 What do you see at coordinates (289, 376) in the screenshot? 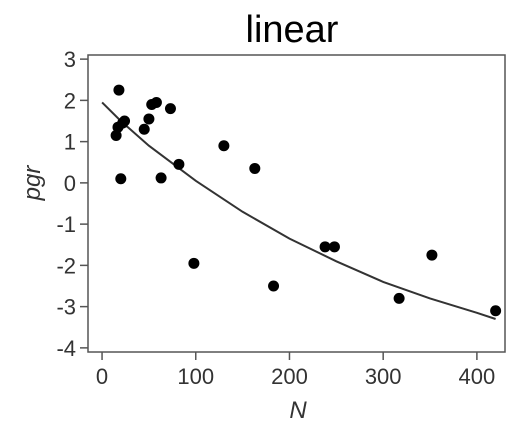
I see `x-tick-label: 200` at bounding box center [289, 376].